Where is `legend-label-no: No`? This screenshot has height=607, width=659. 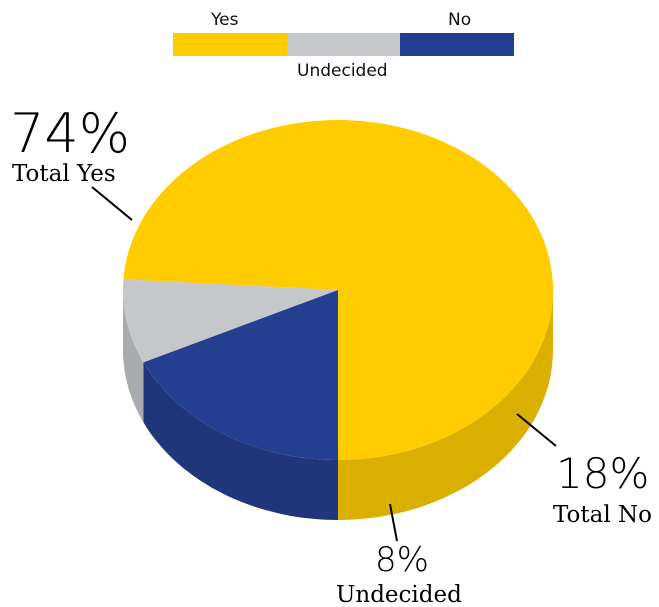
legend-label-no: No is located at coordinates (459, 20).